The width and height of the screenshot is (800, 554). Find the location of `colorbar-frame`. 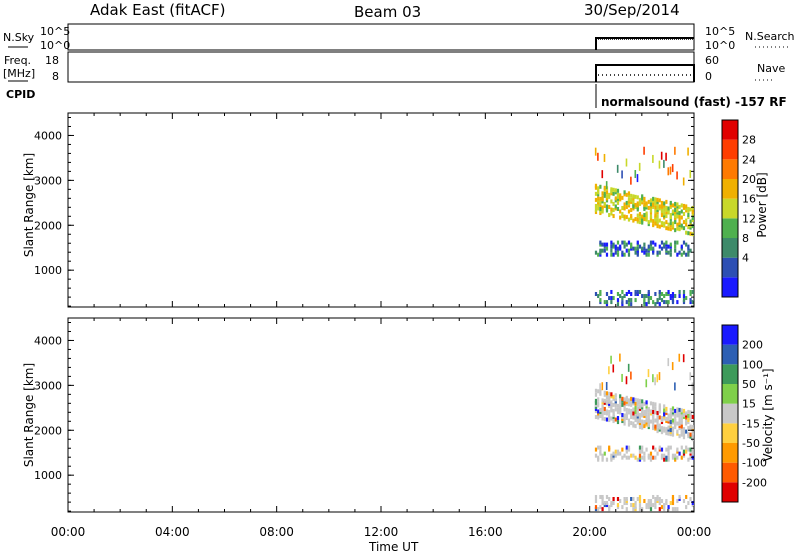

colorbar-frame is located at coordinates (730, 413).